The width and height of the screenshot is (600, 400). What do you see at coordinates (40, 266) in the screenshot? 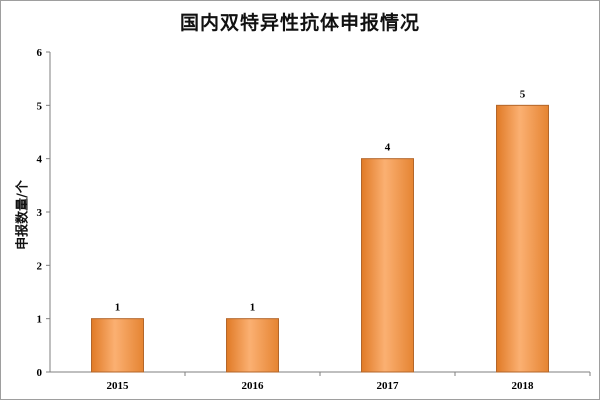
I see `y-tick-label: 2` at bounding box center [40, 266].